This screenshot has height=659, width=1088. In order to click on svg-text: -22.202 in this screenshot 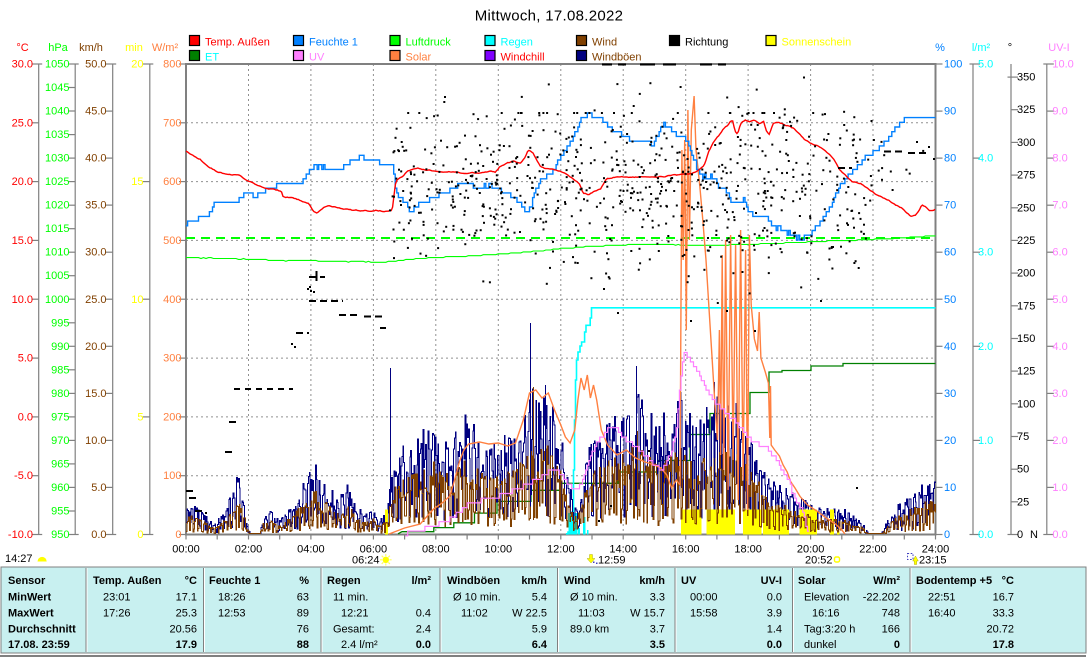, I will do `click(881, 598)`.